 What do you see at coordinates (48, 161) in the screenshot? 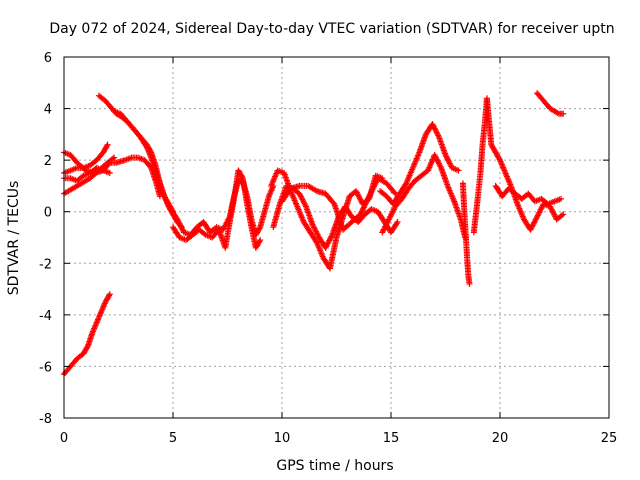
I see `y-tick-label: 2` at bounding box center [48, 161].